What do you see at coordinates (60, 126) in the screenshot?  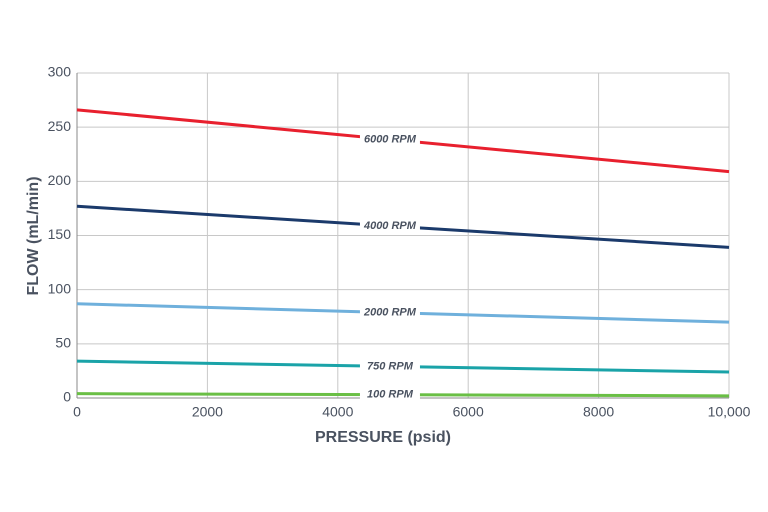 I see `y-tick-label: 250` at bounding box center [60, 126].